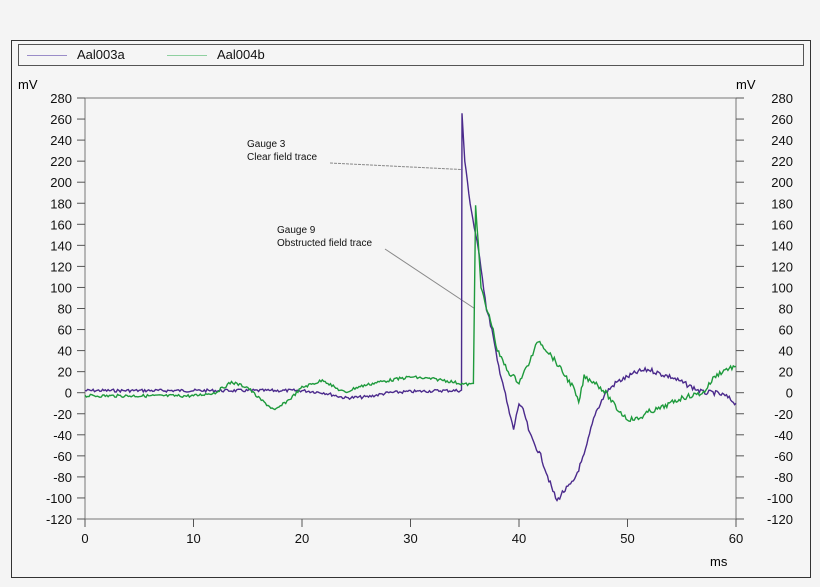 This screenshot has height=587, width=820. Describe the element at coordinates (65, 309) in the screenshot. I see `y-tick-label-left: 80` at that location.